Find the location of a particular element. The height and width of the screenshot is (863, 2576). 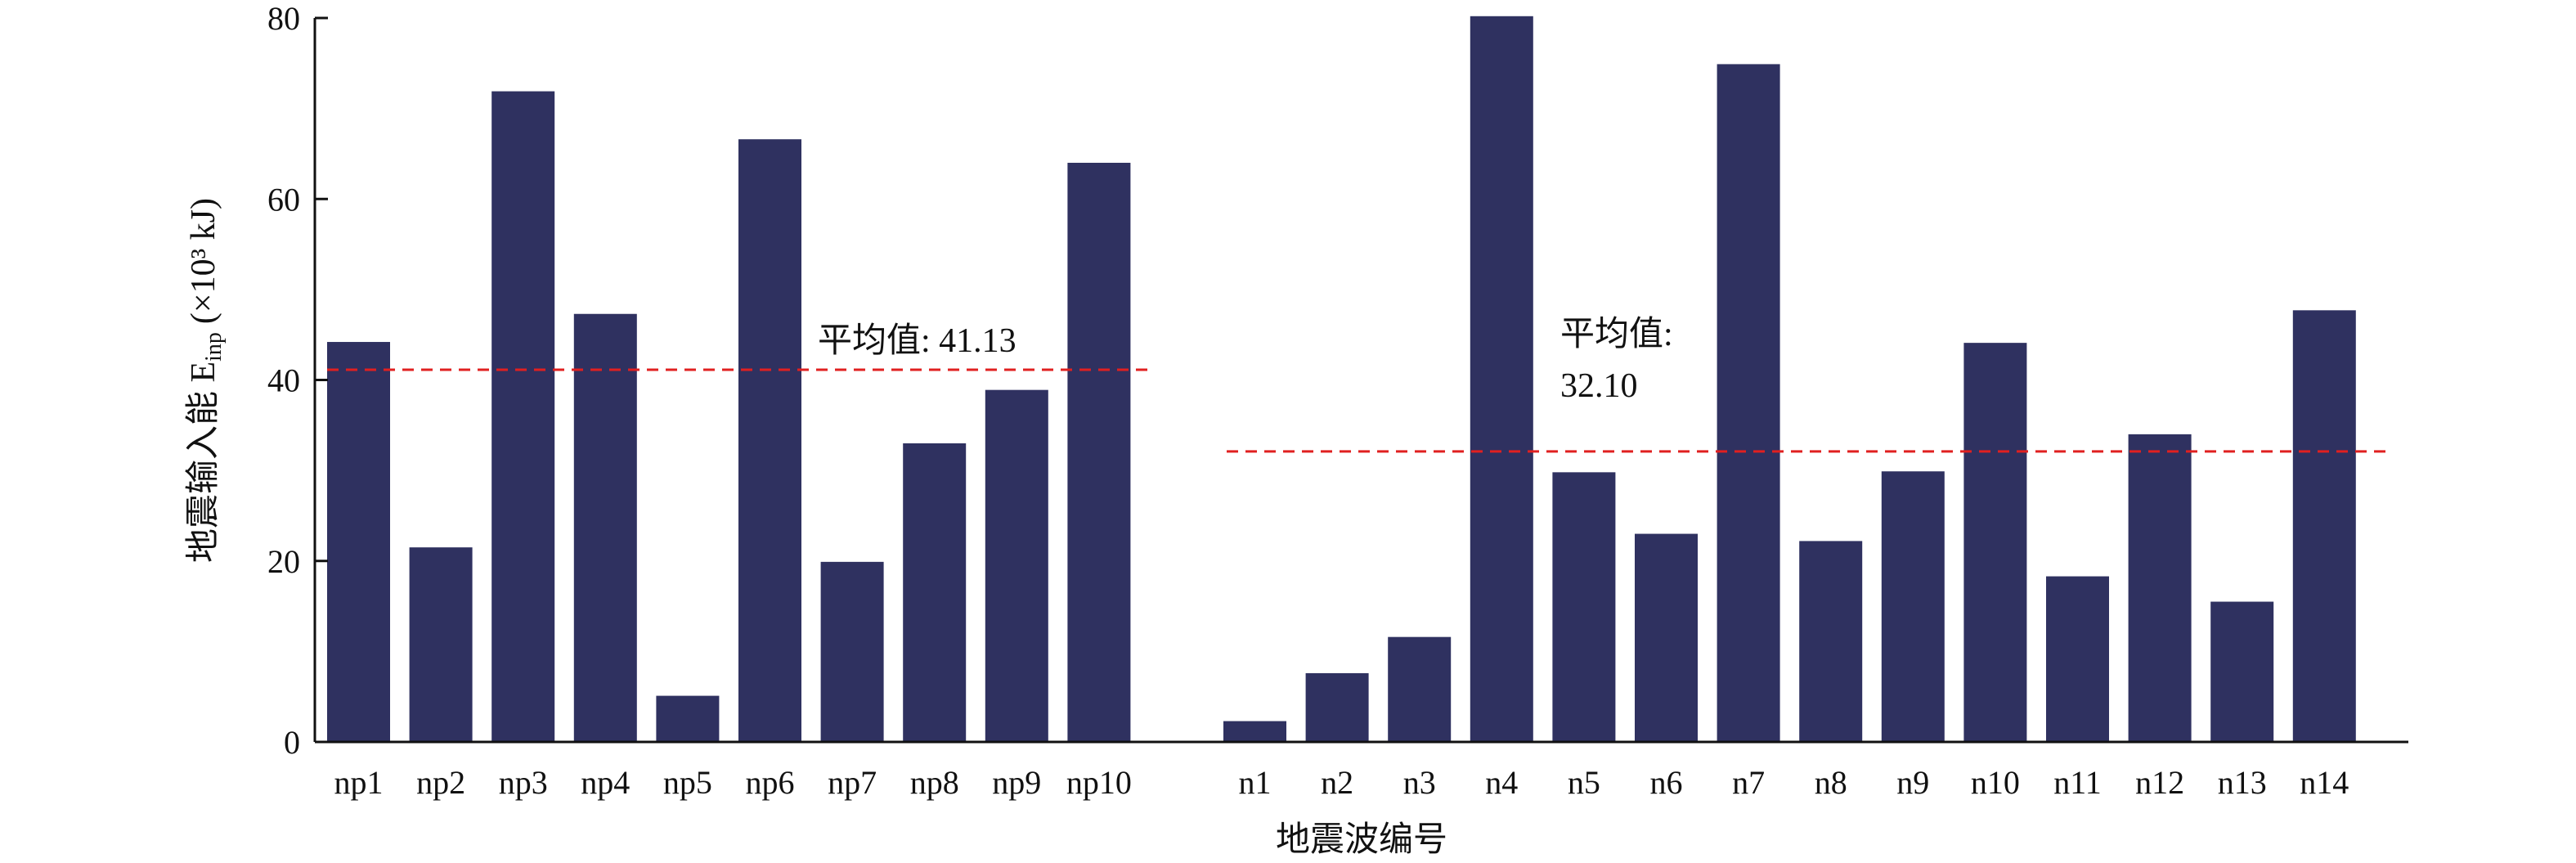

bar-n12 is located at coordinates (2160, 588).